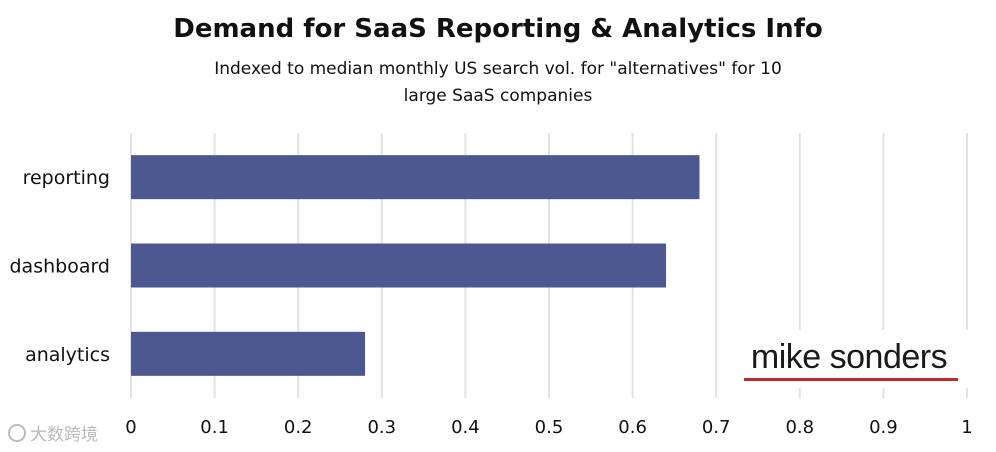 This screenshot has height=452, width=996. I want to click on brand-logo: mike sonders, so click(849, 359).